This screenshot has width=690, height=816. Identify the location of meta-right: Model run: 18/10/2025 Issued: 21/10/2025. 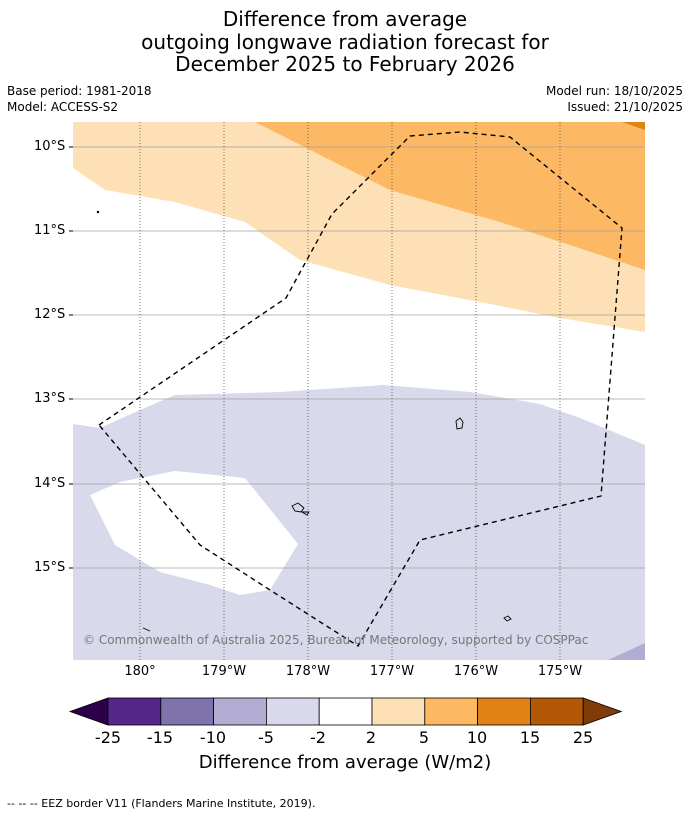
(614, 99).